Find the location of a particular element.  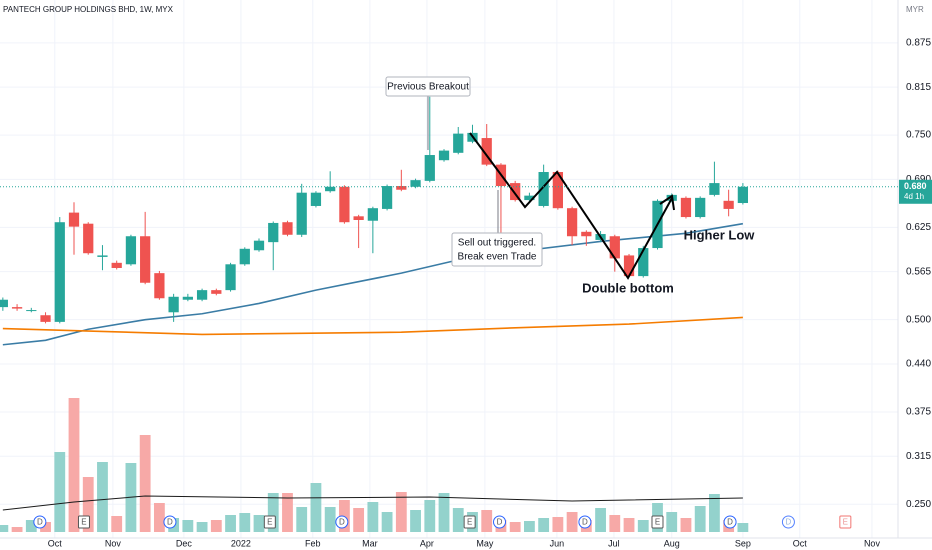

y-tick-label: 0.375 is located at coordinates (918, 412).